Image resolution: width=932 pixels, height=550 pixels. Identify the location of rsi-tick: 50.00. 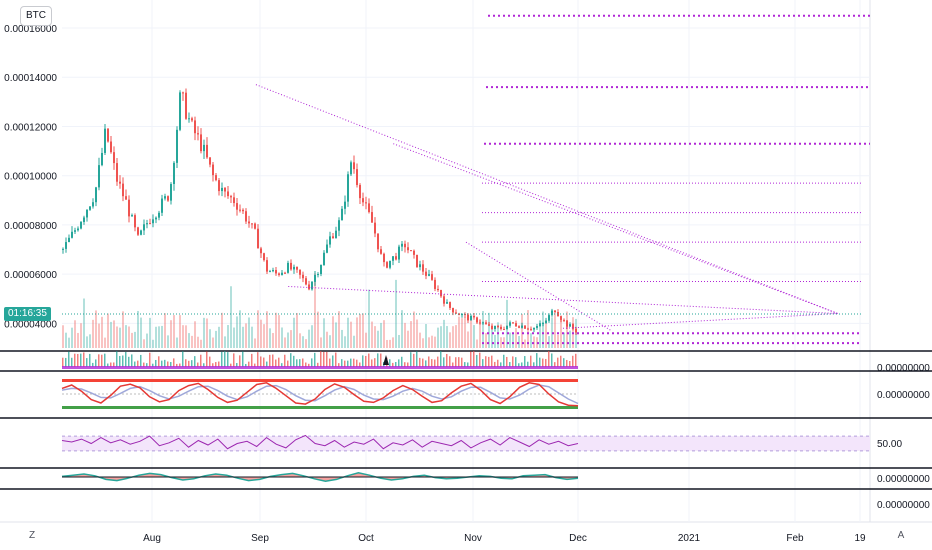
(889, 444).